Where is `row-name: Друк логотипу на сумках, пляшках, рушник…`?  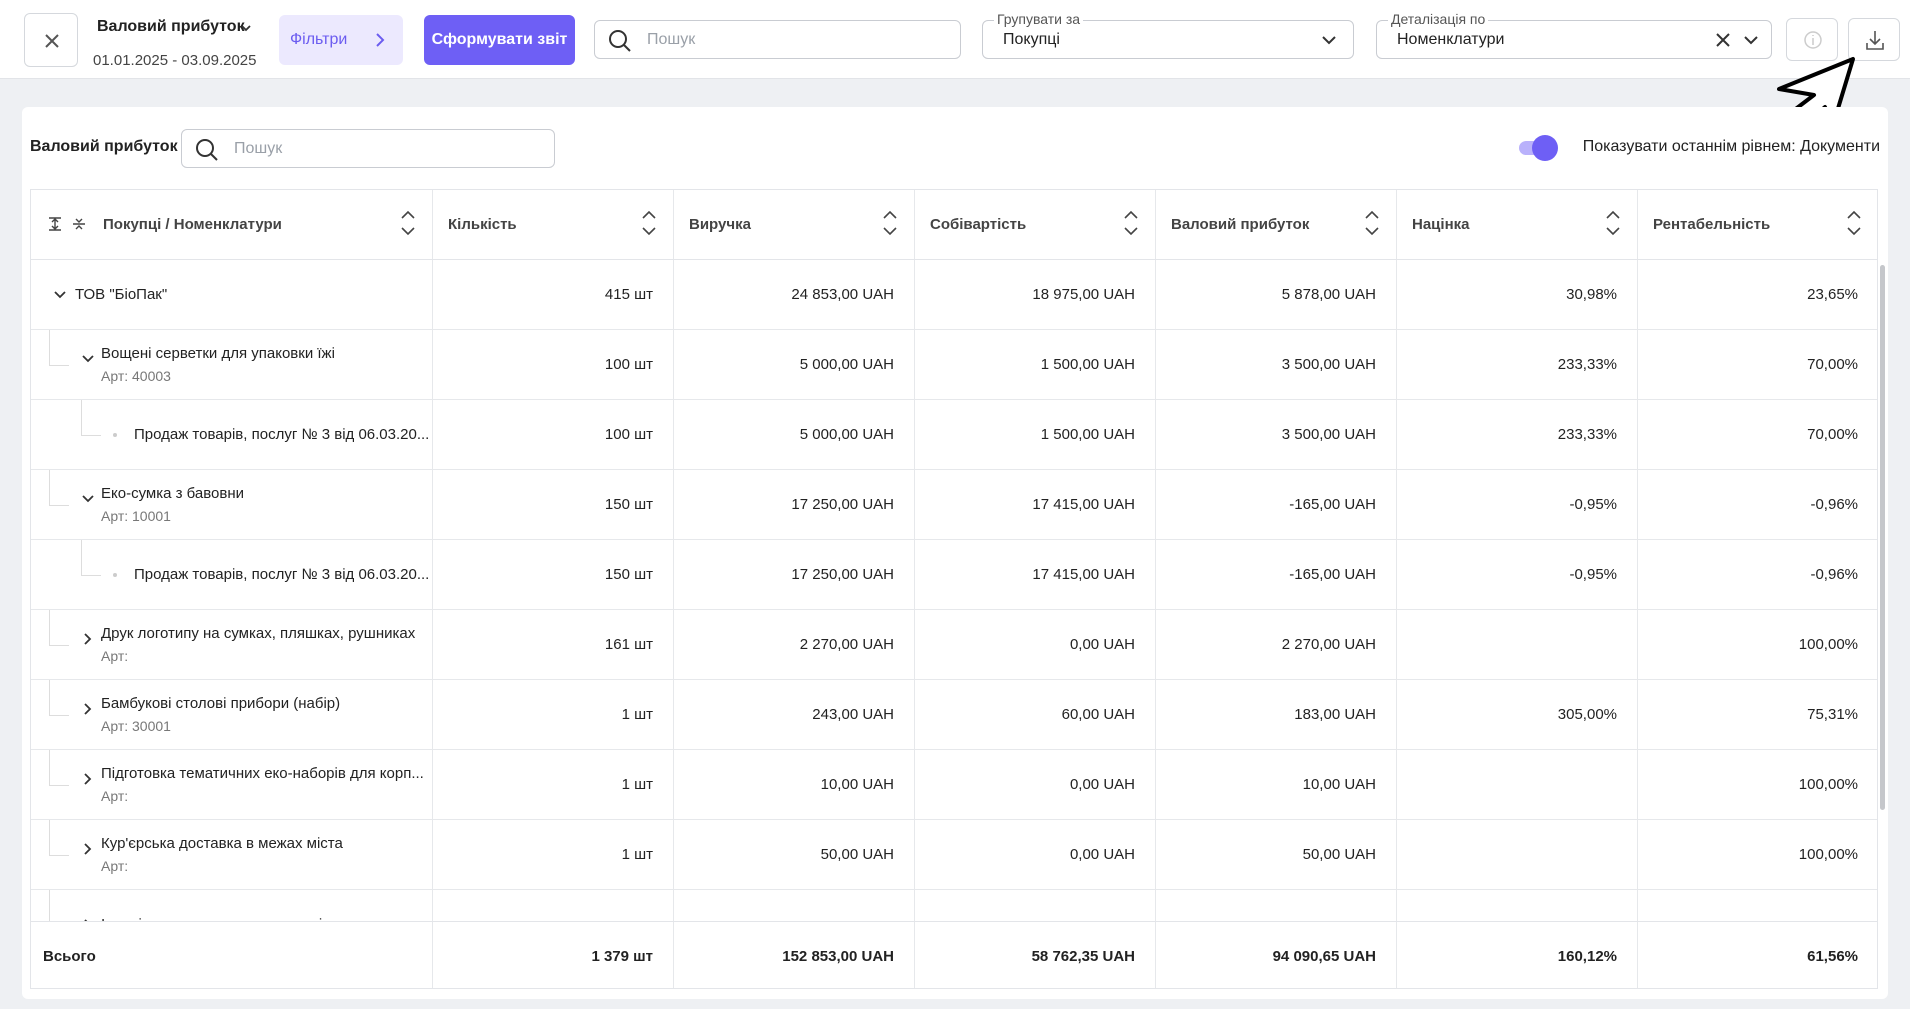 row-name: Друк логотипу на сумках, пляшках, рушник… is located at coordinates (258, 633).